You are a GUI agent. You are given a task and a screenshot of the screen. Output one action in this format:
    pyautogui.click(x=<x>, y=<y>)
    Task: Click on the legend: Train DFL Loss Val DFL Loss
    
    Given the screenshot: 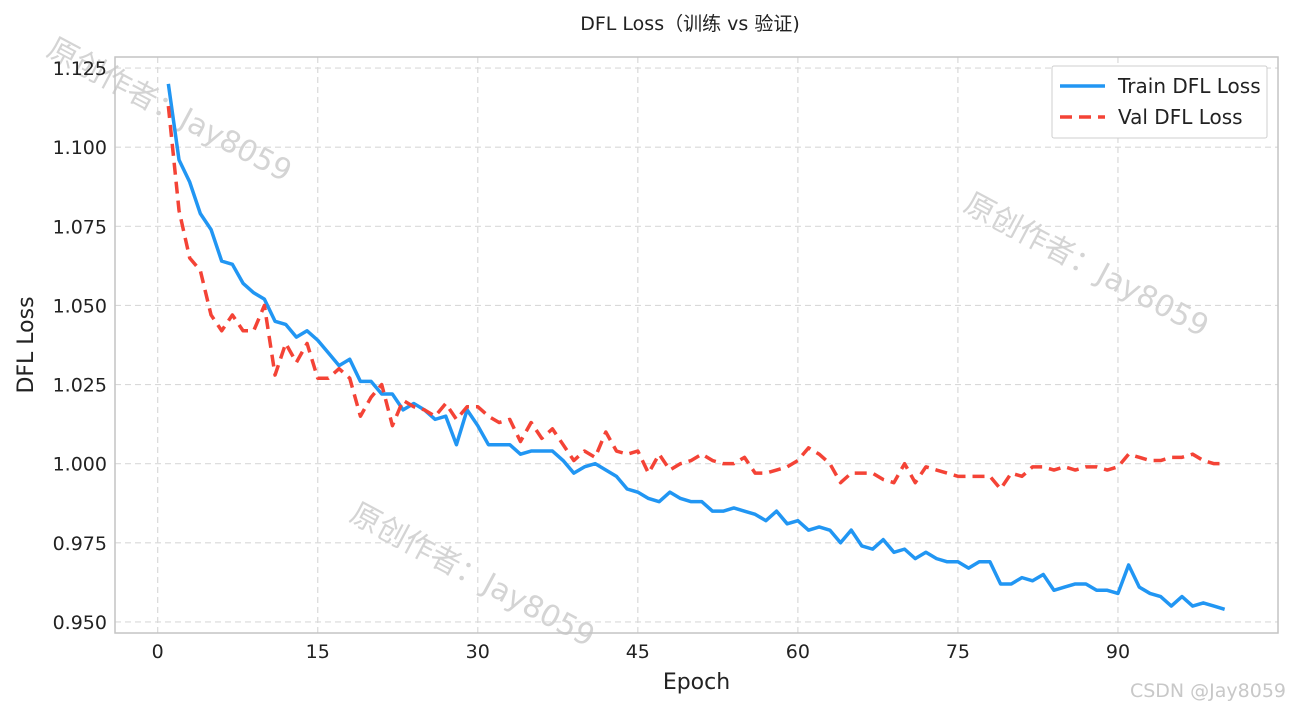 What is the action you would take?
    pyautogui.click(x=1159, y=102)
    